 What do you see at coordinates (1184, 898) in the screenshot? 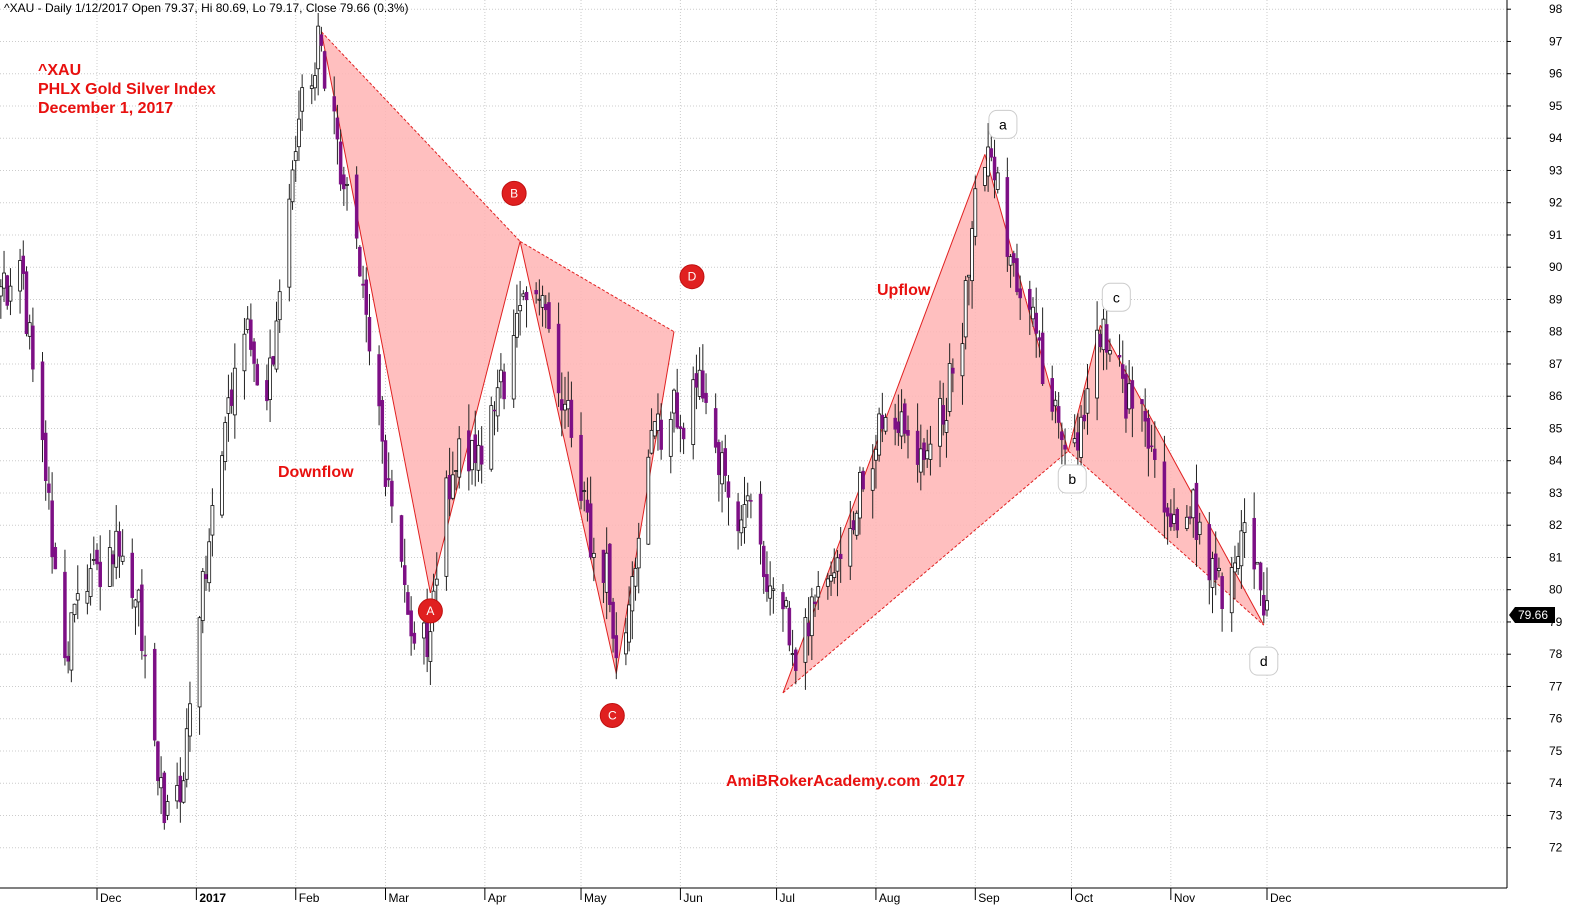
I see `x-tick-label: Nov` at bounding box center [1184, 898].